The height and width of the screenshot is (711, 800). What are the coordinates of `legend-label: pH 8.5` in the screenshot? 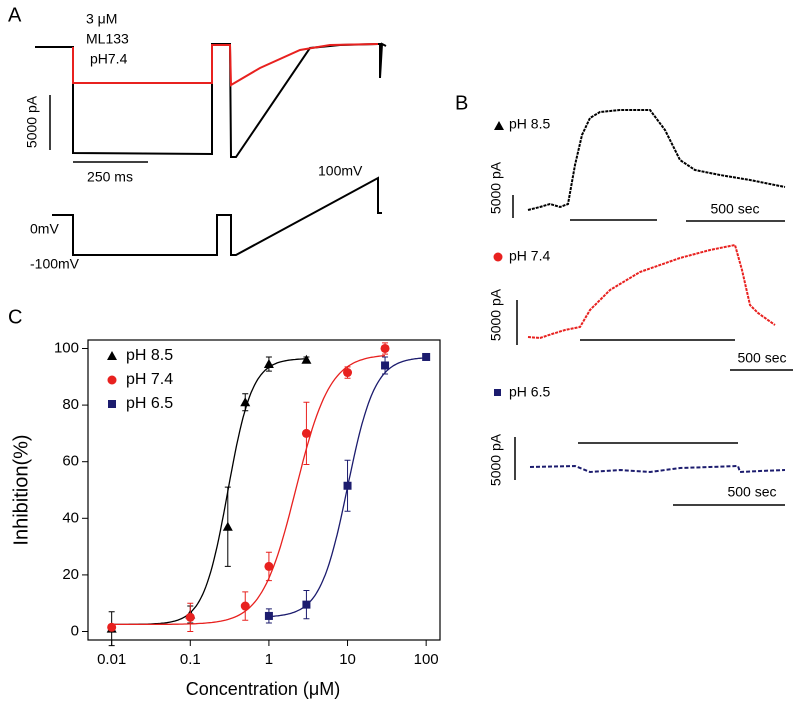 It's located at (149, 355).